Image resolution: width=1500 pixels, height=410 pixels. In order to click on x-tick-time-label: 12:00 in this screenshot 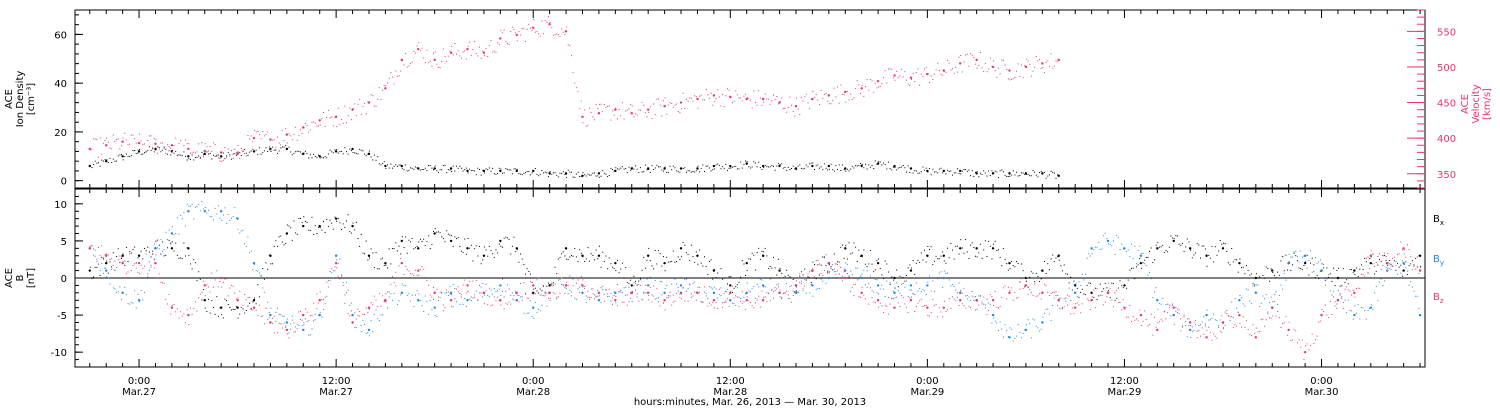, I will do `click(730, 381)`.